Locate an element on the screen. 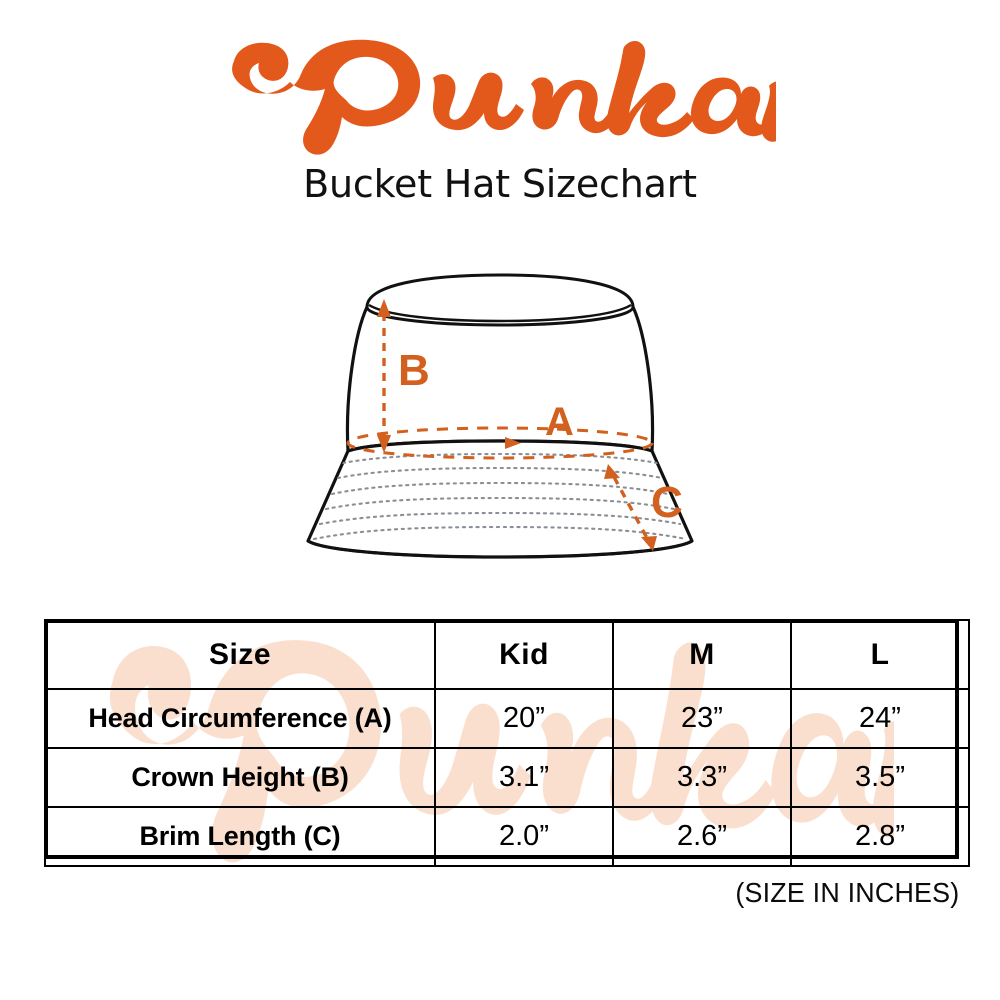 This screenshot has width=1000, height=1000. measure-c-arrow is located at coordinates (630, 507).